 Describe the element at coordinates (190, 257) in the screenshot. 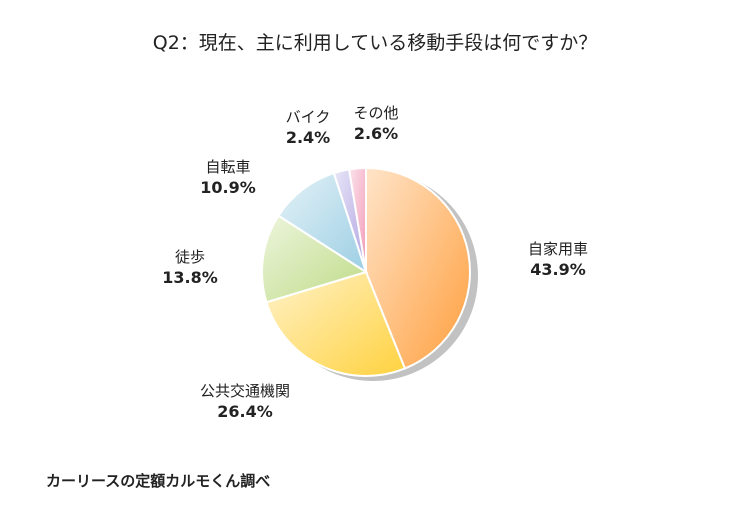

I see `slice-label-2: 徒歩` at that location.